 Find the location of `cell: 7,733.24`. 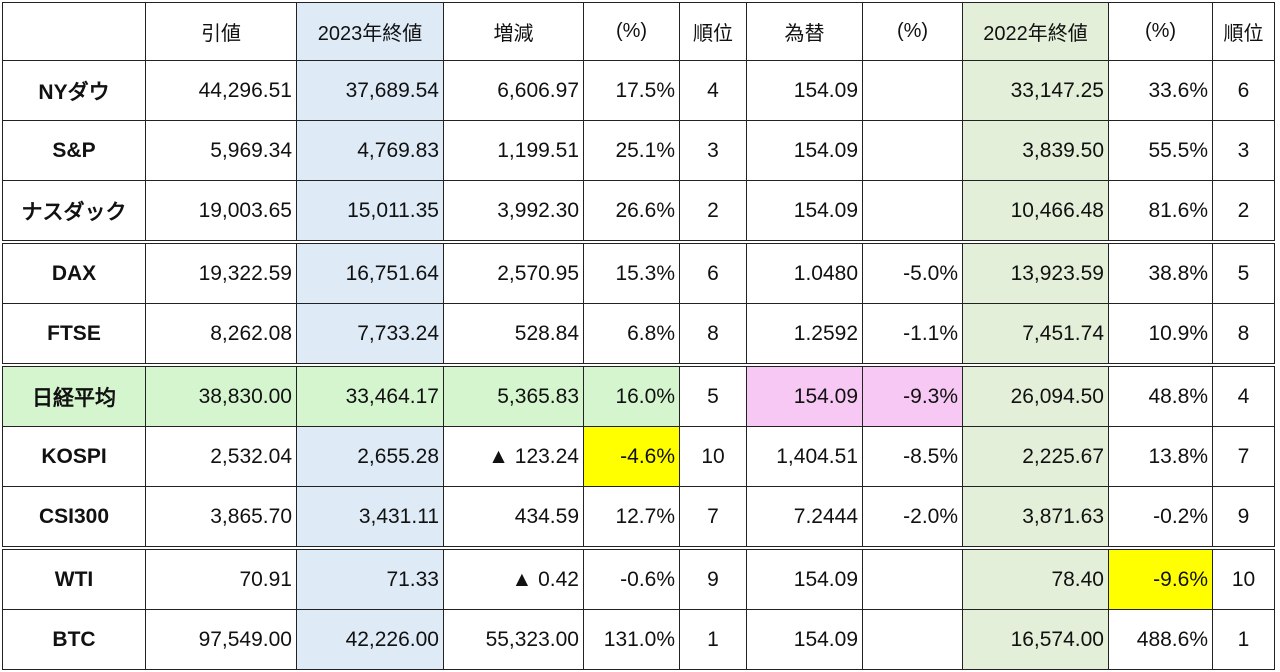

cell: 7,733.24 is located at coordinates (370, 335).